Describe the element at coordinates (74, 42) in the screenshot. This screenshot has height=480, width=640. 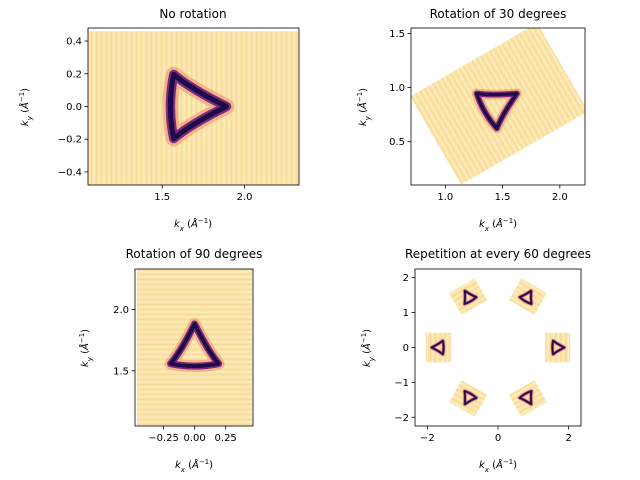
I see `y-tick-label: 0.4` at that location.